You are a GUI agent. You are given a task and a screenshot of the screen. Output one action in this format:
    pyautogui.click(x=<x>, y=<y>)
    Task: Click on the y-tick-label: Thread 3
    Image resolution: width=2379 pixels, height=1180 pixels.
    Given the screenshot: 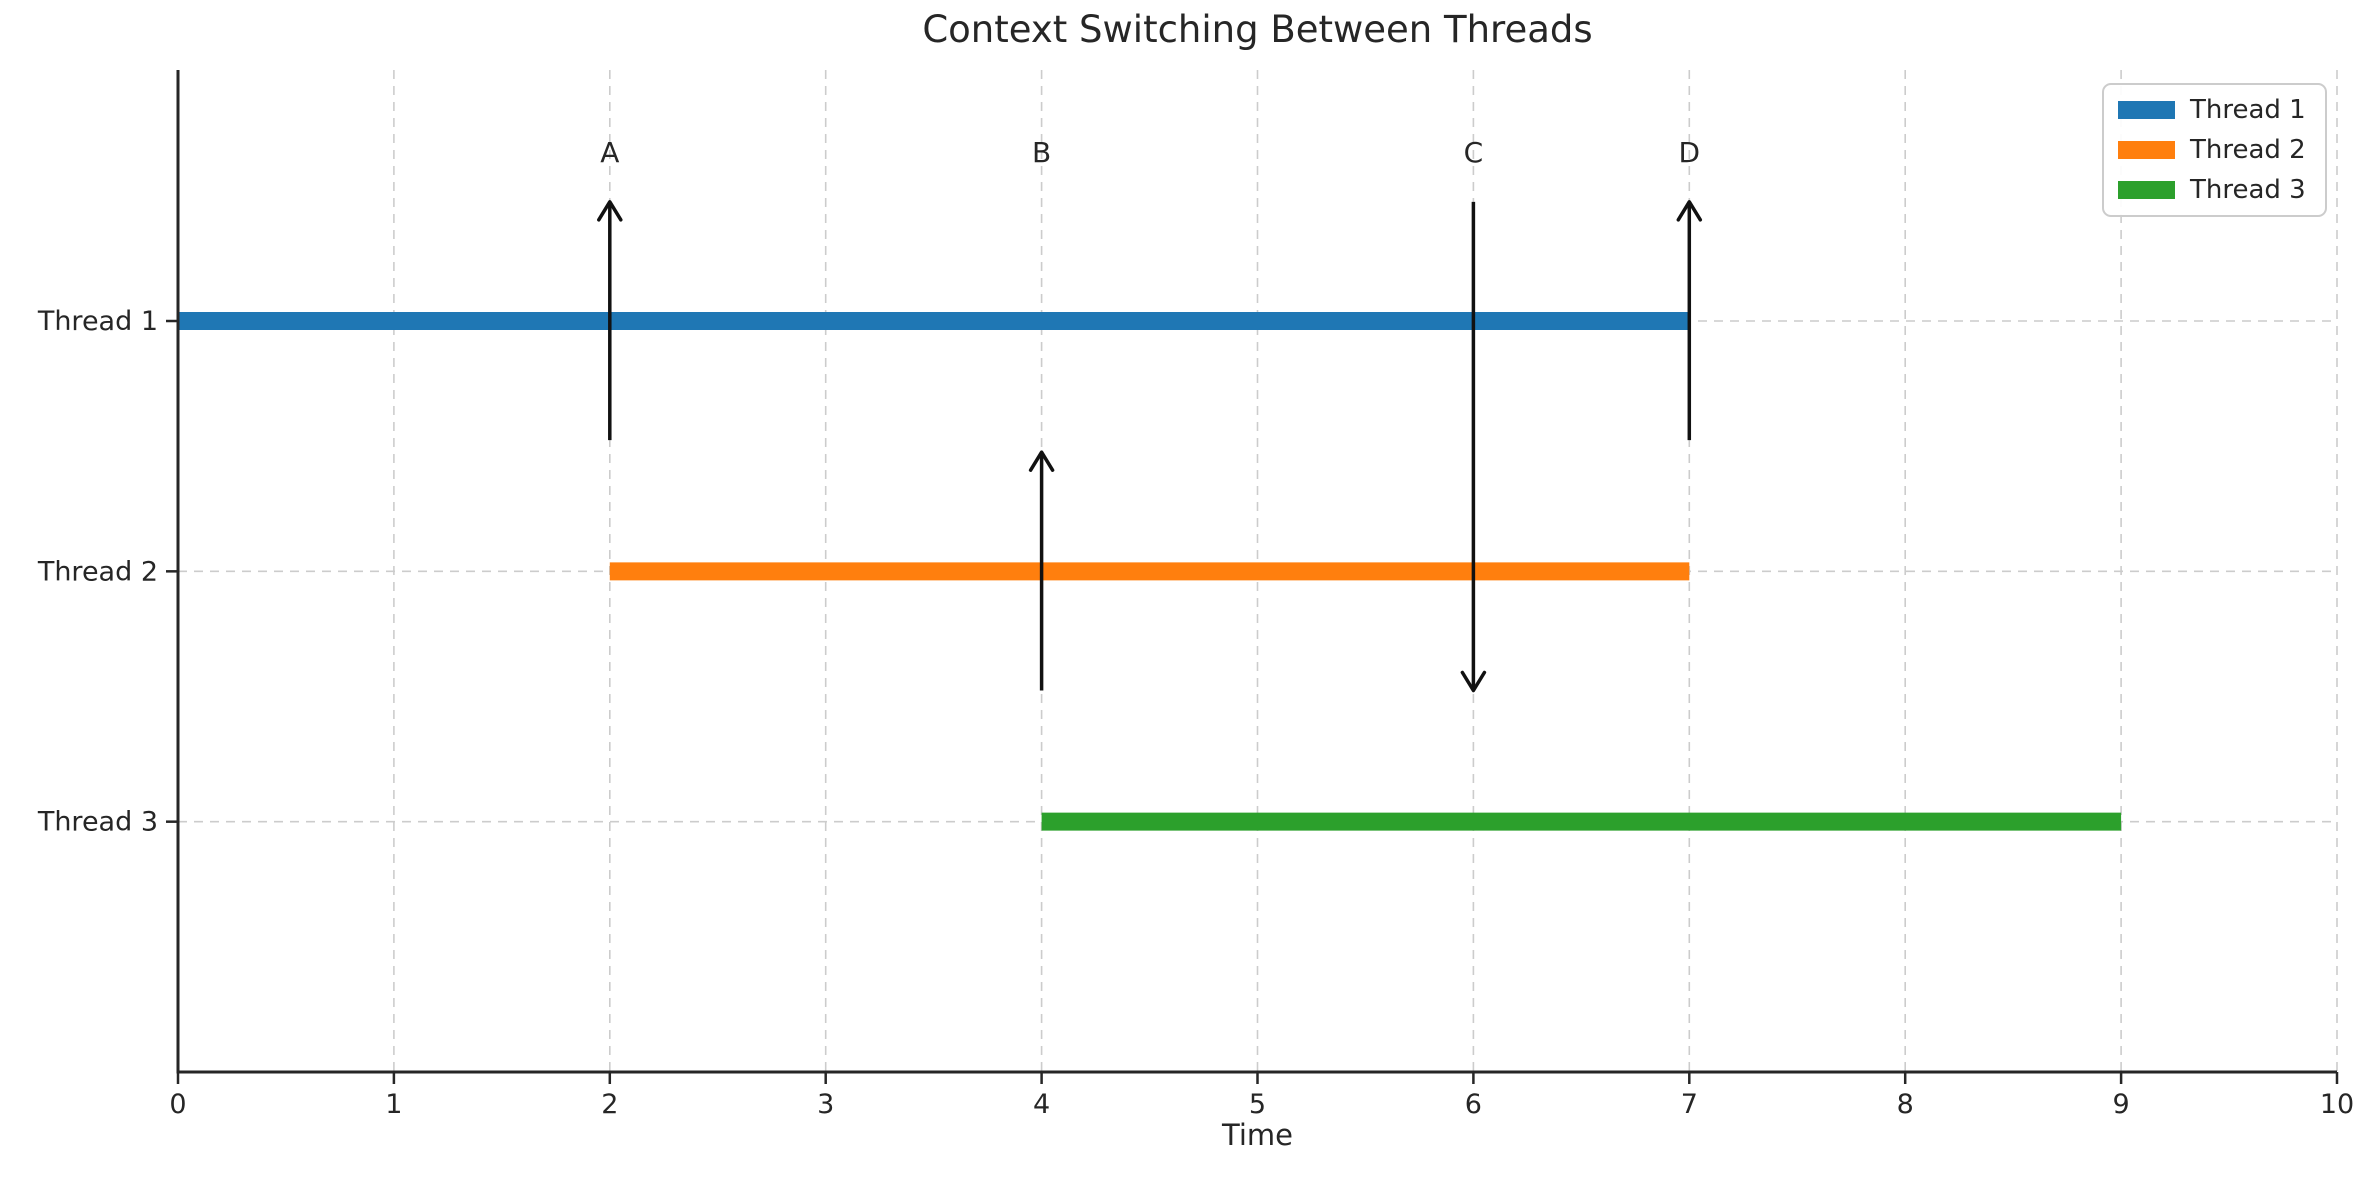 What is the action you would take?
    pyautogui.click(x=97, y=822)
    